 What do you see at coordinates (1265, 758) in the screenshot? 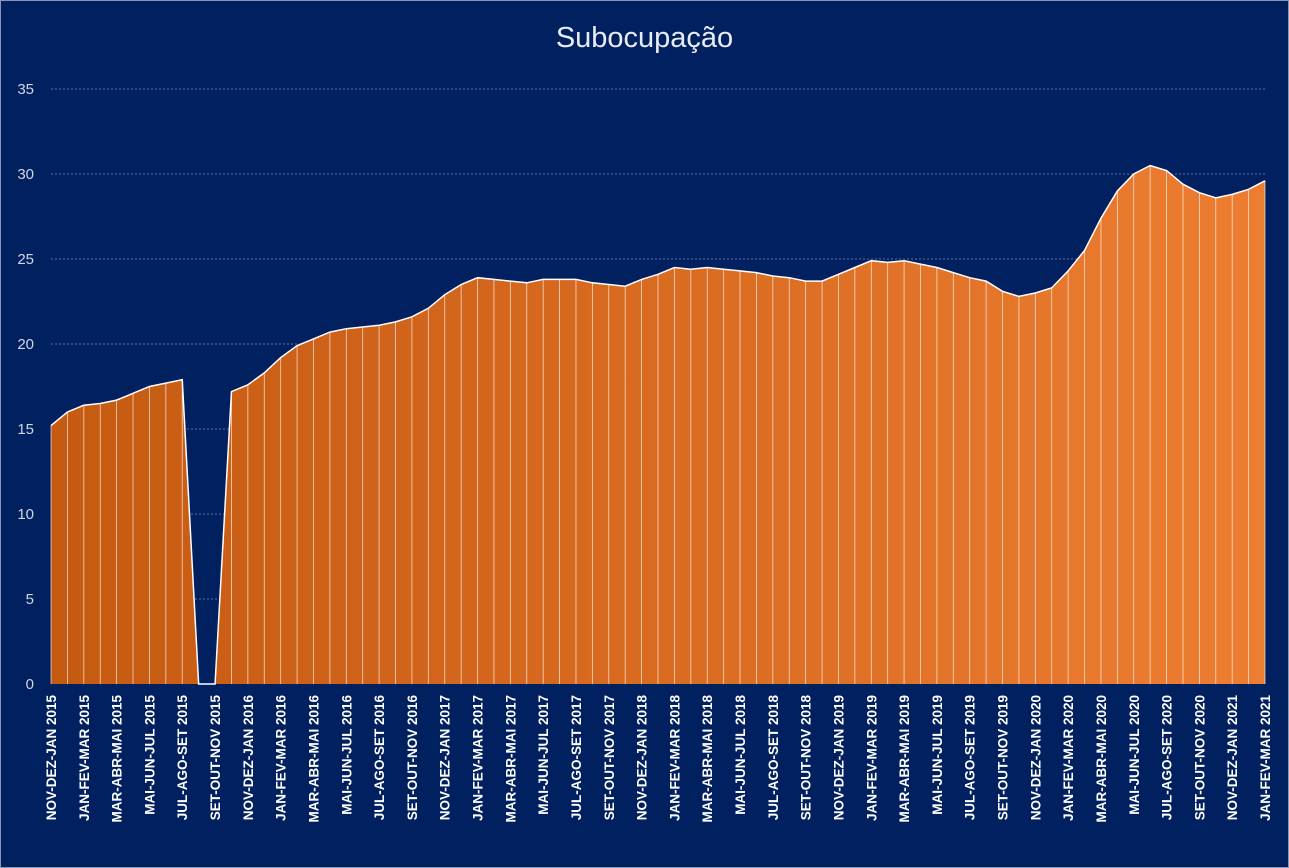
I see `x-tick-label: JAN-FEV-MAR 2021` at bounding box center [1265, 758].